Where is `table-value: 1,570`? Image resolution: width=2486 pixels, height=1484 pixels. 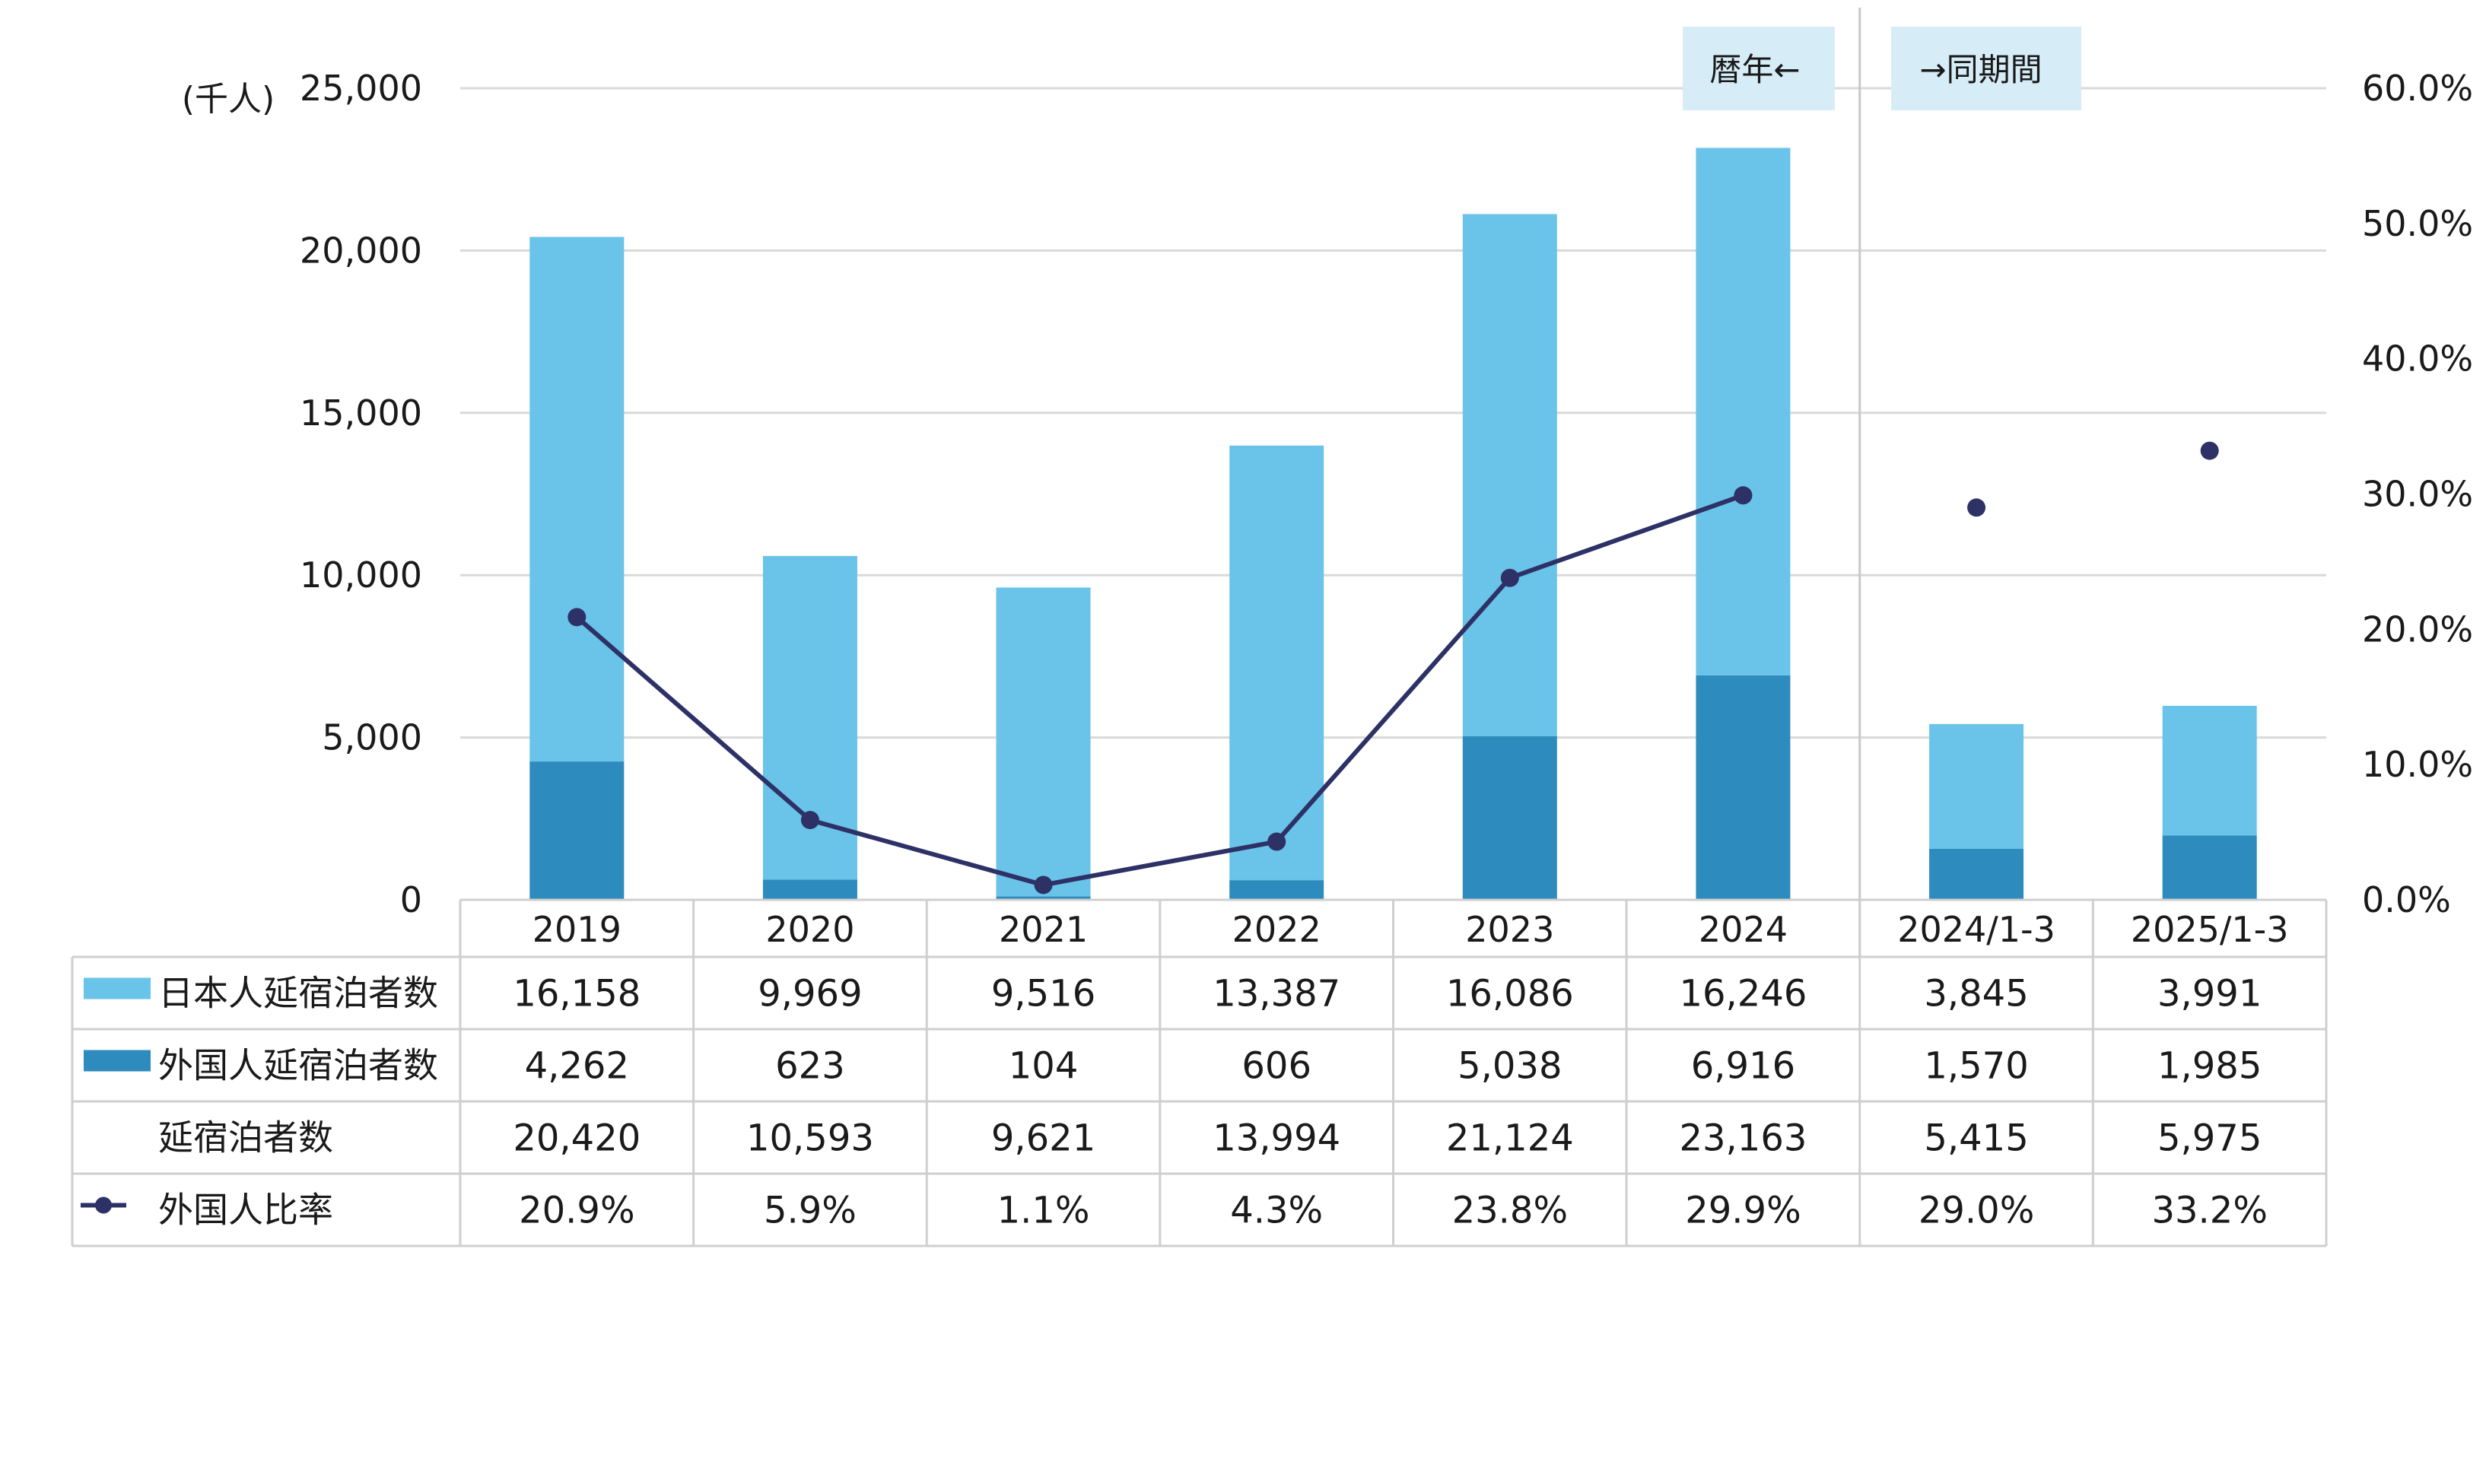 table-value: 1,570 is located at coordinates (1976, 1066).